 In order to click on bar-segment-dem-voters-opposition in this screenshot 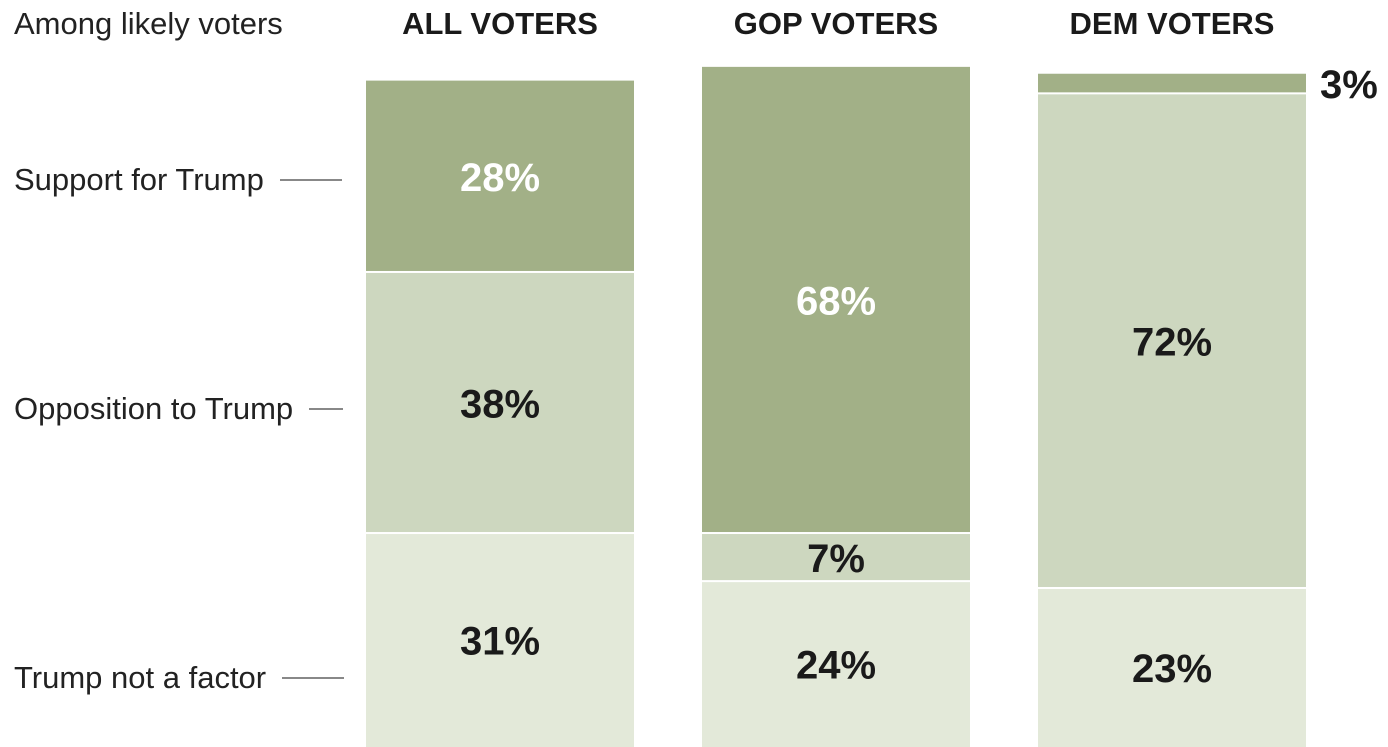, I will do `click(1172, 340)`.